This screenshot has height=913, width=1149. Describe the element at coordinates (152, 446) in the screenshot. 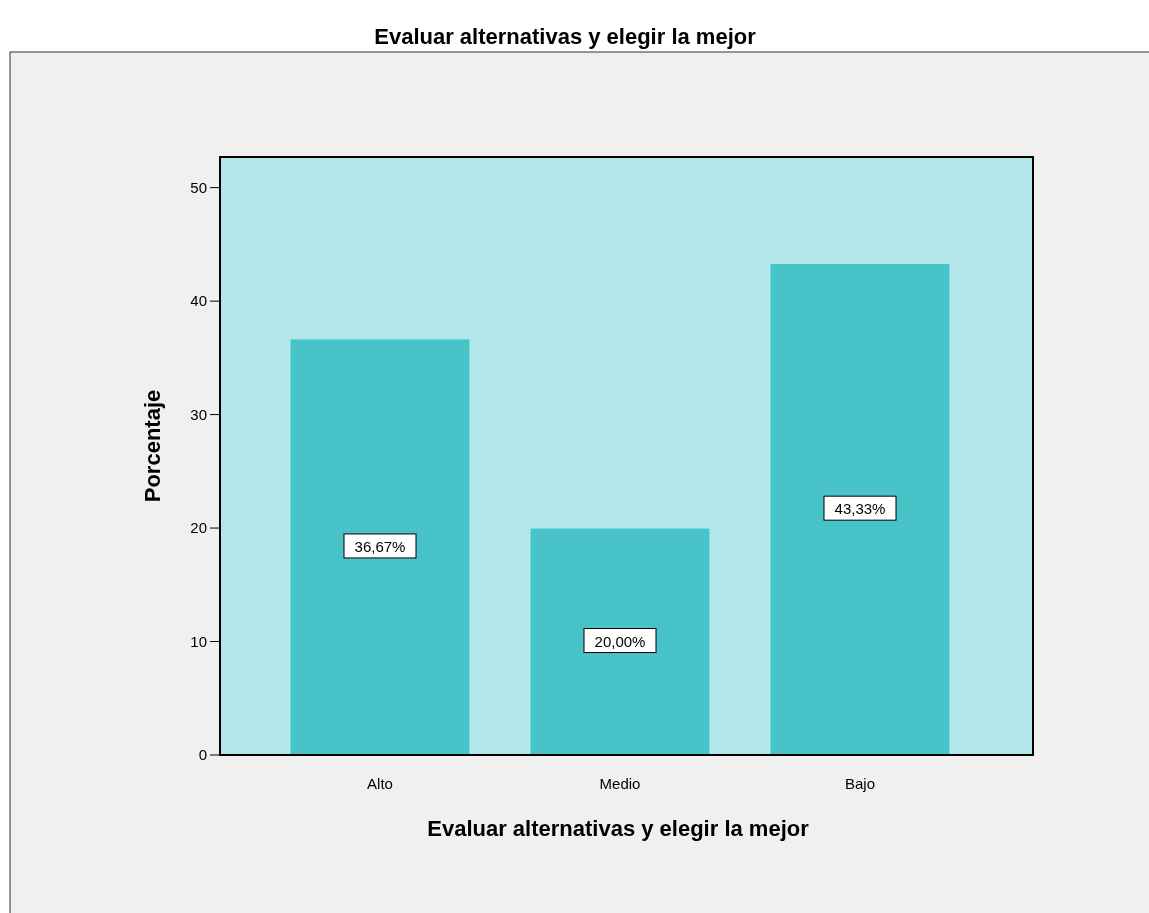

I see `y-axis-title: Porcentaje` at that location.